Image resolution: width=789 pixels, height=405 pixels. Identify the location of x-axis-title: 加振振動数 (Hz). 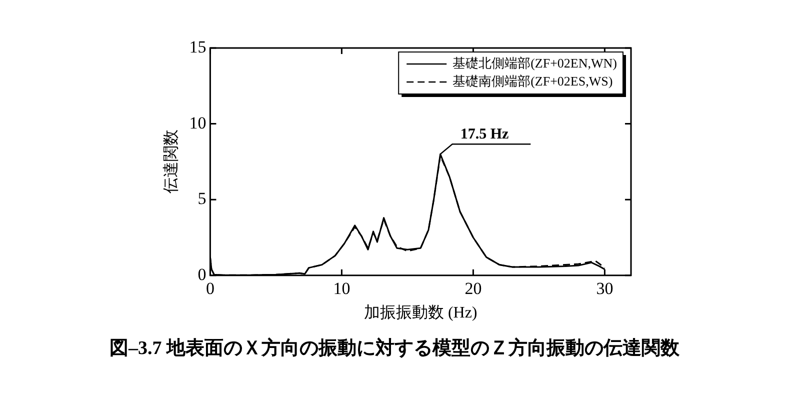
(421, 313).